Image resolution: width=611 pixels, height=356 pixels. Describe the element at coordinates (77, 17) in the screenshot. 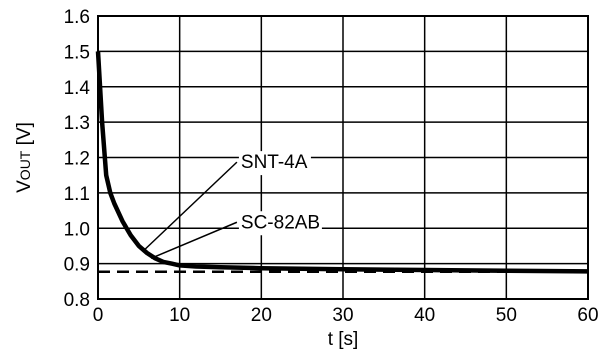

I see `y-tick-label: 1.6` at that location.